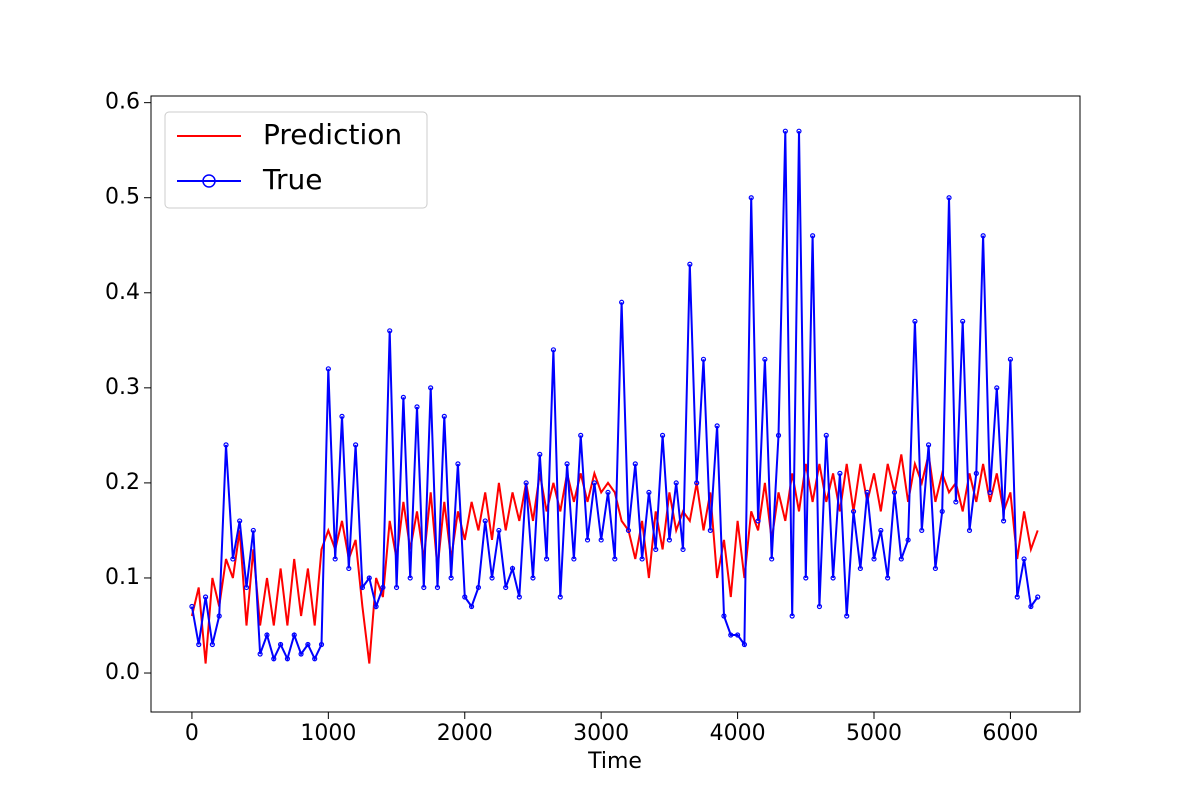 The height and width of the screenshot is (800, 1200). What do you see at coordinates (122, 482) in the screenshot?
I see `y-tick-label: 0.2` at bounding box center [122, 482].